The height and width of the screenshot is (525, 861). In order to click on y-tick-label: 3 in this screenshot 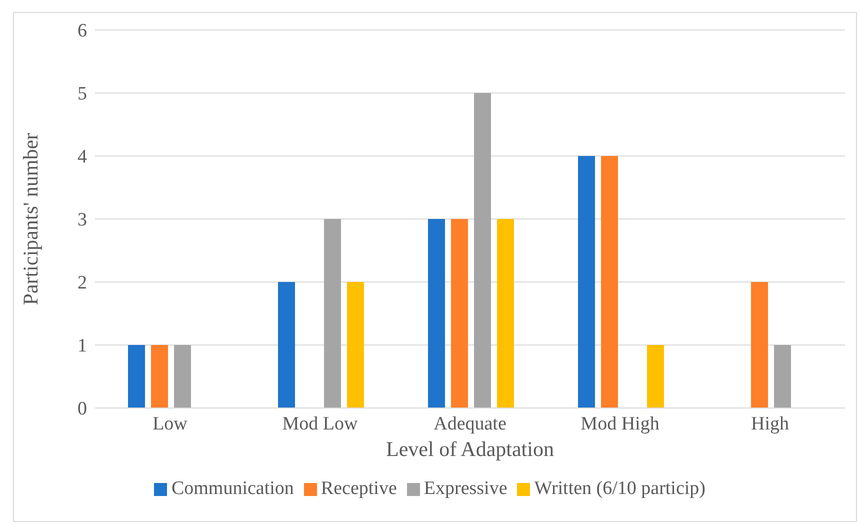, I will do `click(82, 220)`.